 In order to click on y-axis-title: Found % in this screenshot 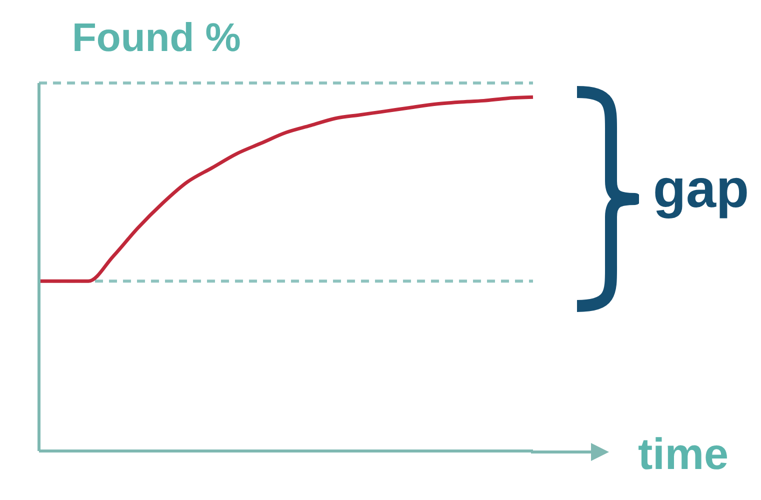, I will do `click(156, 38)`.